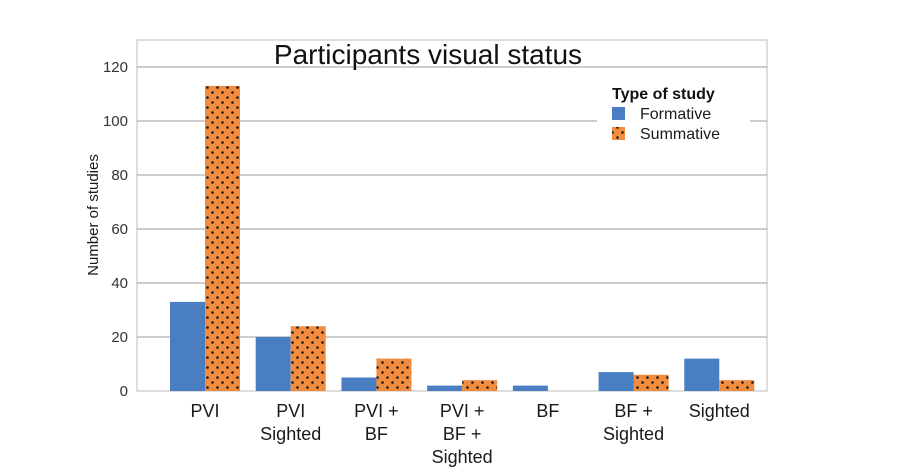 The height and width of the screenshot is (471, 901). What do you see at coordinates (719, 411) in the screenshot?
I see `x-tick-label: Sighted` at bounding box center [719, 411].